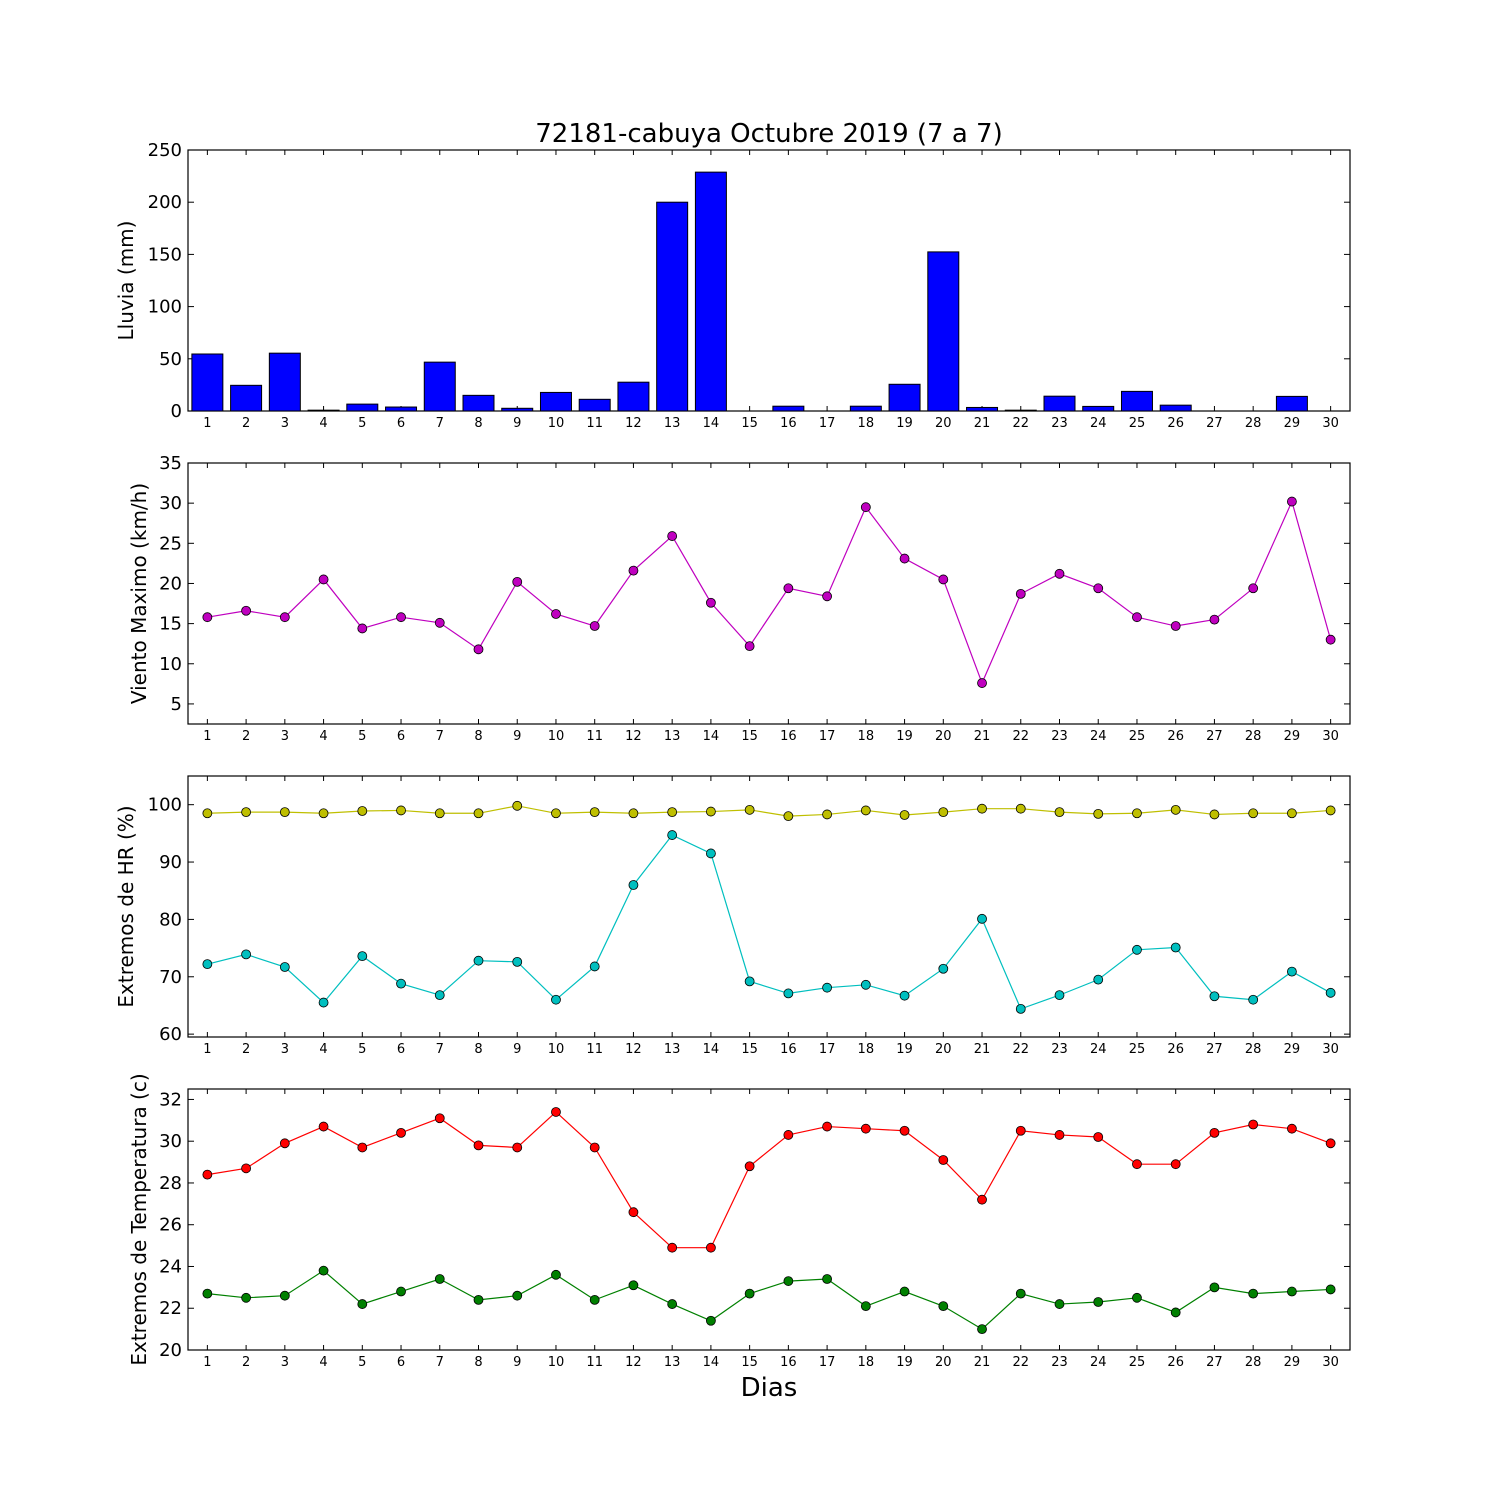 The width and height of the screenshot is (1500, 1500). Describe the element at coordinates (1059, 423) in the screenshot. I see `x-tick-label: 23` at that location.